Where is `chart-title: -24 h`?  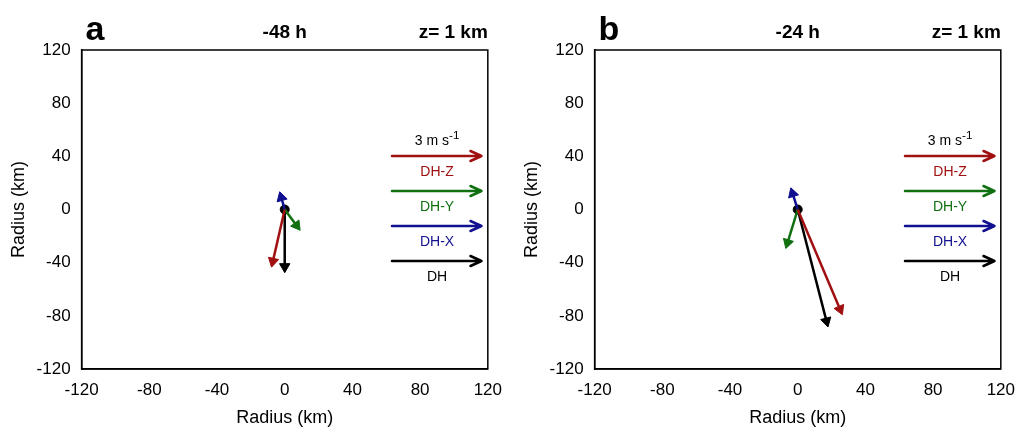
chart-title: -24 h is located at coordinates (797, 31).